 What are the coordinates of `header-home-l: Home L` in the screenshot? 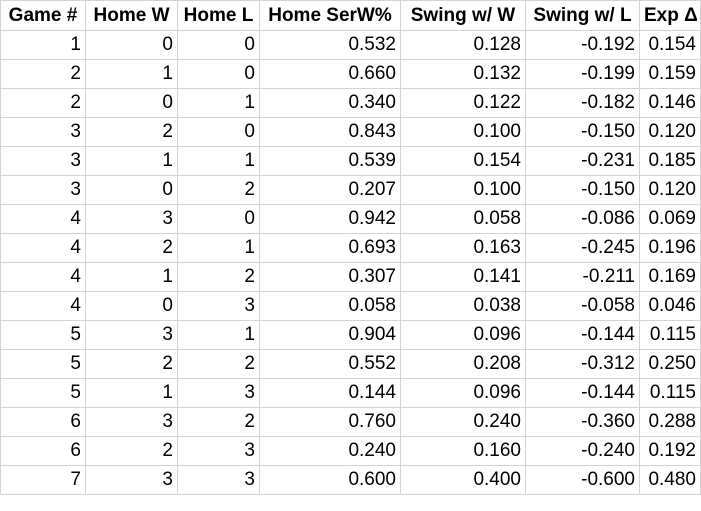 It's located at (218, 15).